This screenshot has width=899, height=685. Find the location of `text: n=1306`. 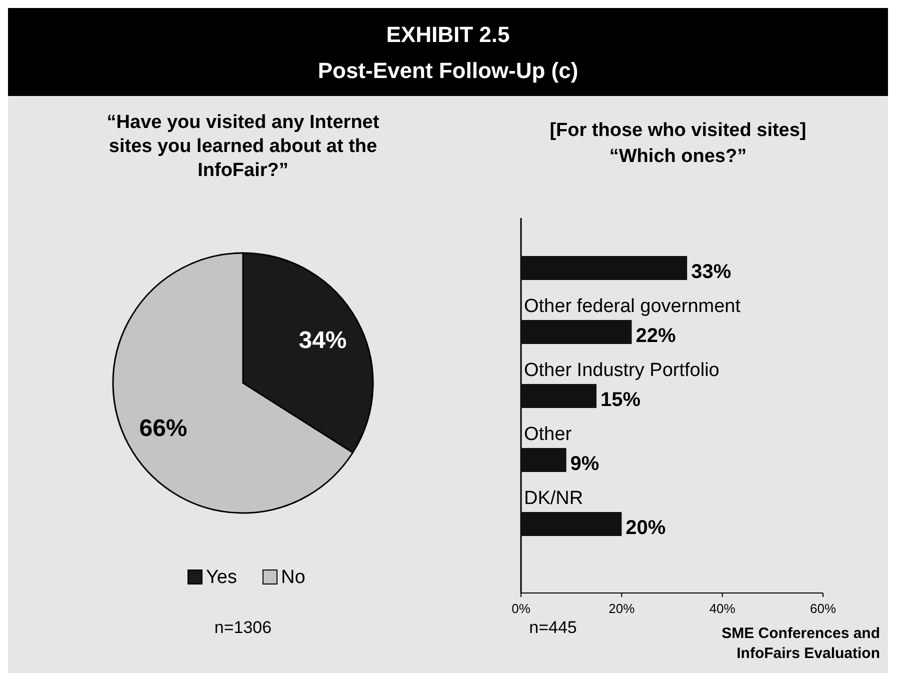

text: n=1306 is located at coordinates (243, 627).